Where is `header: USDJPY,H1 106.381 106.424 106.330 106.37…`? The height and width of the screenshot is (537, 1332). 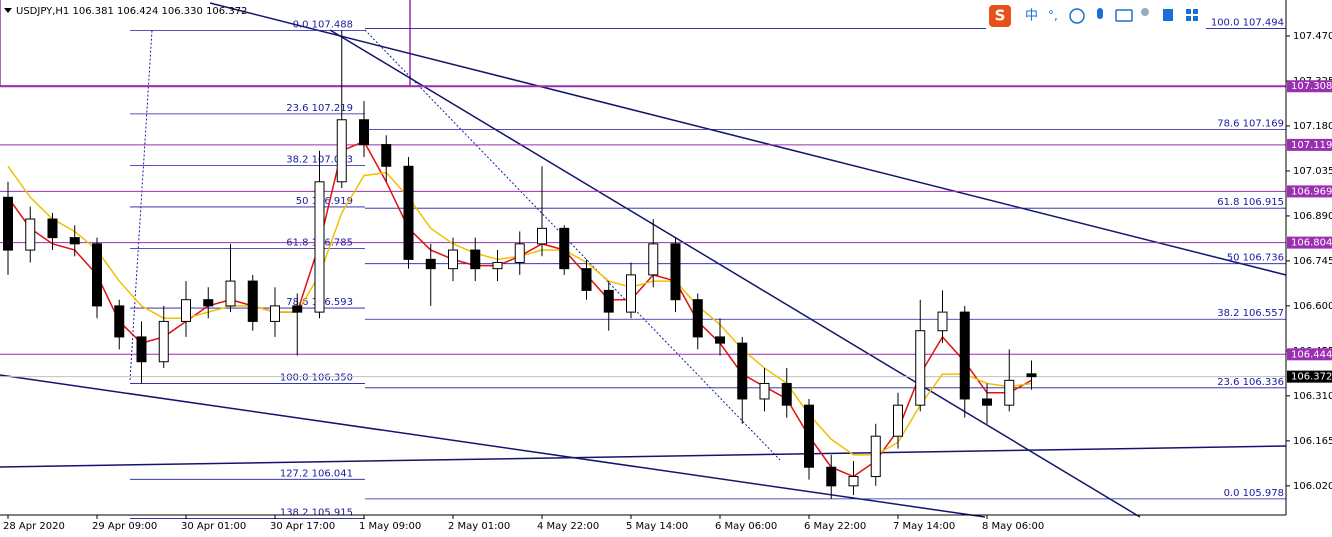 header: USDJPY,H1 106.381 106.424 106.330 106.37… is located at coordinates (125, 11).